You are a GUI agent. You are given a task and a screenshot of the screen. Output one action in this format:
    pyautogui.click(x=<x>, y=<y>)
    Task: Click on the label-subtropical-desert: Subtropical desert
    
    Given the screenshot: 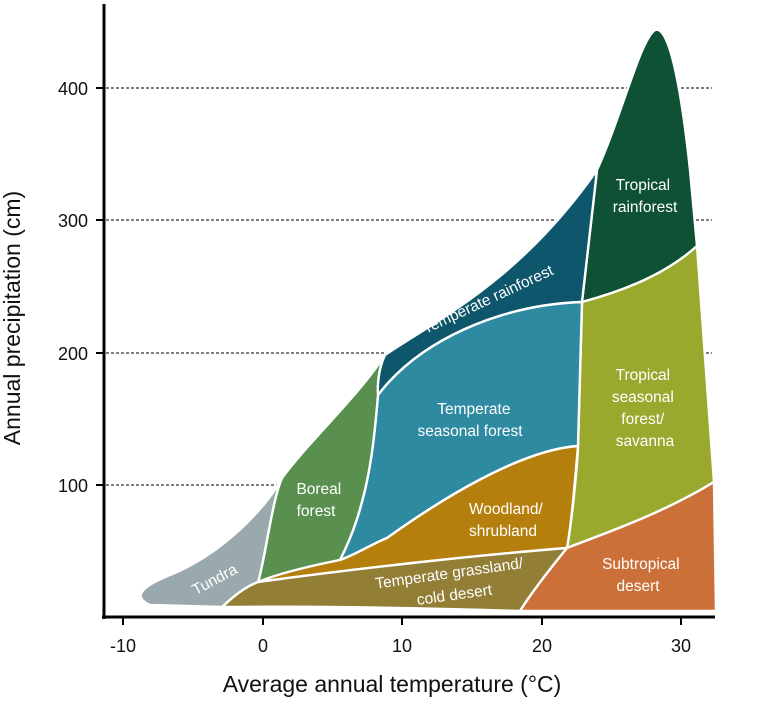 What is the action you would take?
    pyautogui.click(x=643, y=575)
    